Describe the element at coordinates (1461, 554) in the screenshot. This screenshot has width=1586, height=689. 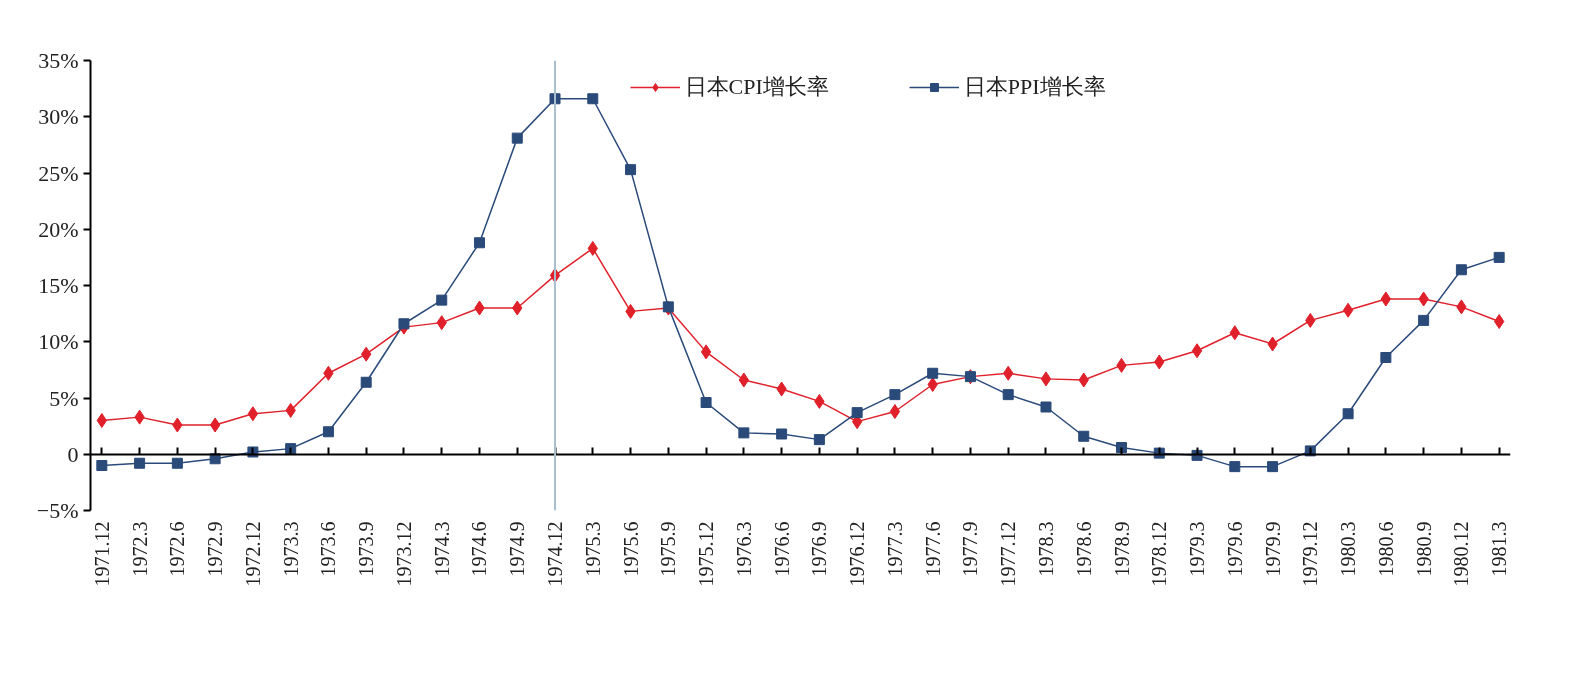
I see `x-tick-label: 1980.12` at that location.